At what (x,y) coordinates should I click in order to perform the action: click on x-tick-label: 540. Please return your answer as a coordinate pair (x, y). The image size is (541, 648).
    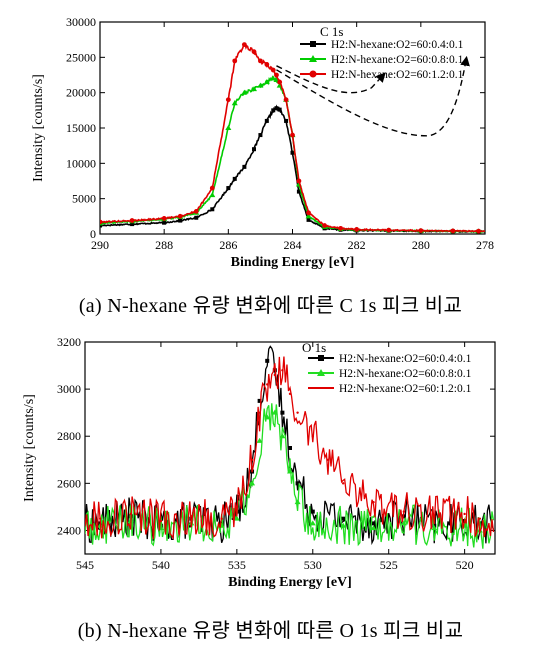
    Looking at the image, I should click on (161, 565).